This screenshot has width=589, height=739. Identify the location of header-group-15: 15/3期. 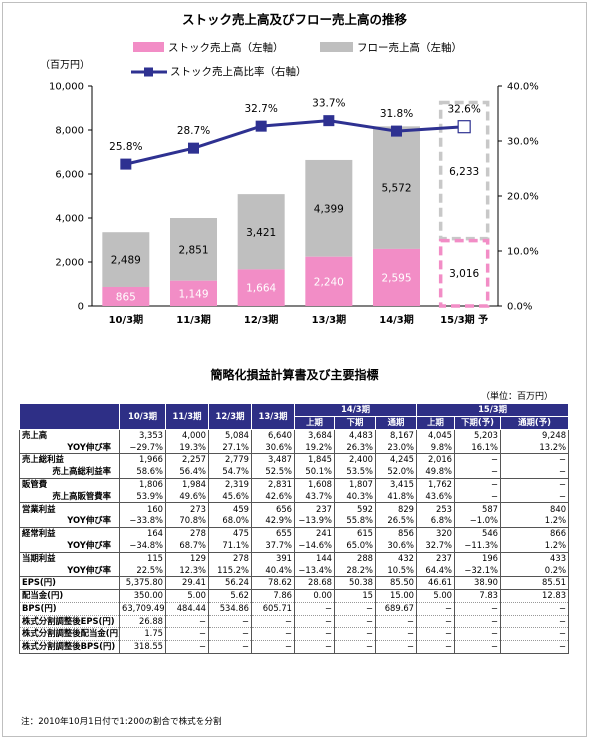
(493, 410).